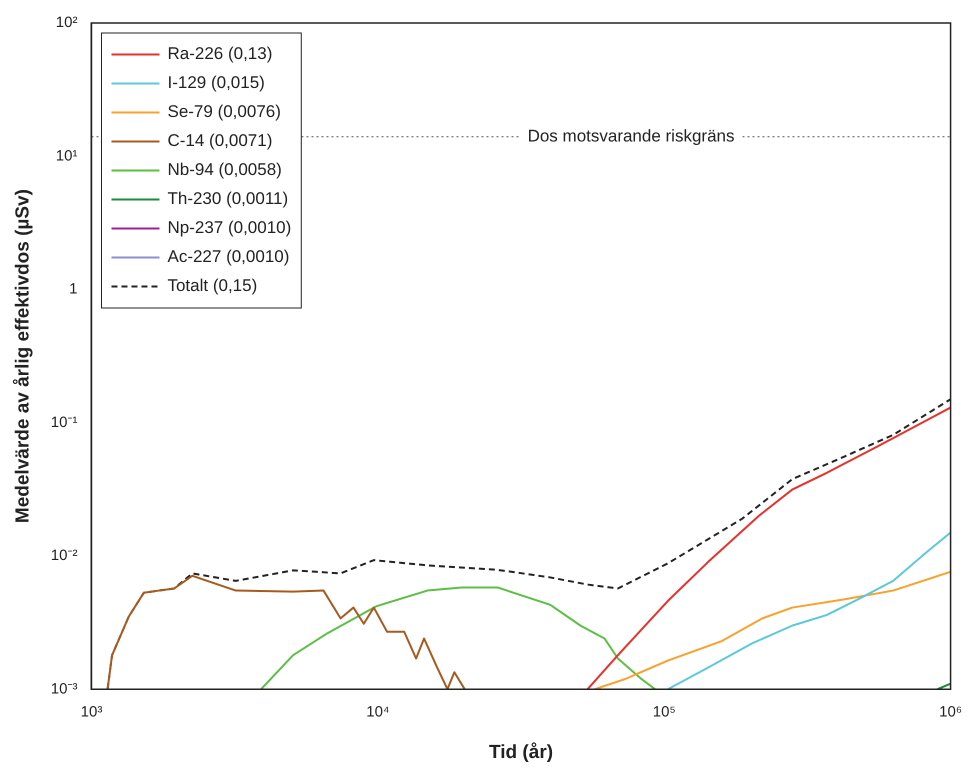 Image resolution: width=978 pixels, height=772 pixels. Describe the element at coordinates (216, 82) in the screenshot. I see `legend-label: I-129 (0,015)` at that location.